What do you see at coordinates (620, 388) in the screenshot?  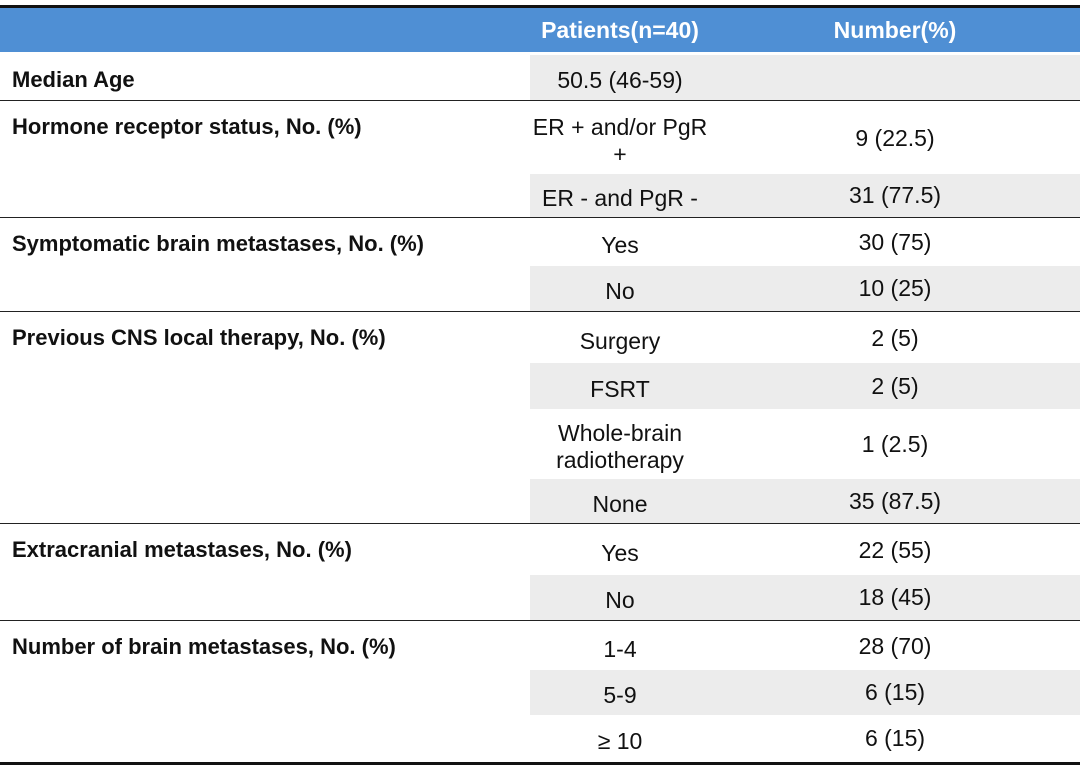 I see `level-cell: FSRT` at bounding box center [620, 388].